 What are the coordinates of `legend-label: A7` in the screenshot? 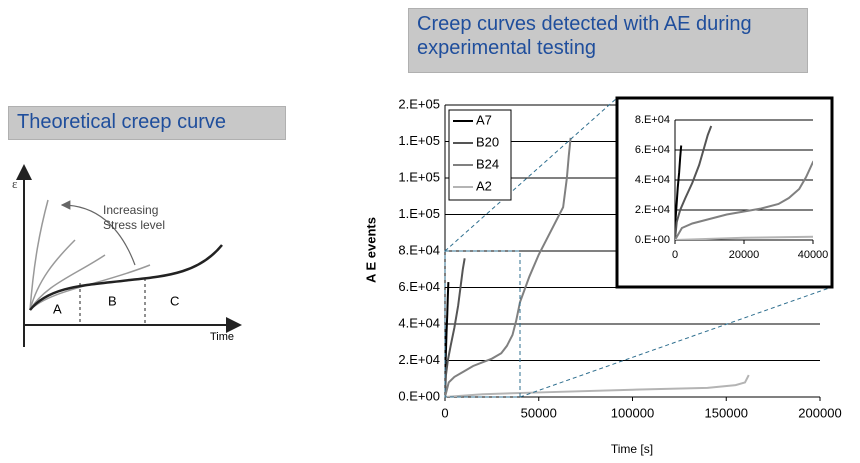 It's located at (484, 119).